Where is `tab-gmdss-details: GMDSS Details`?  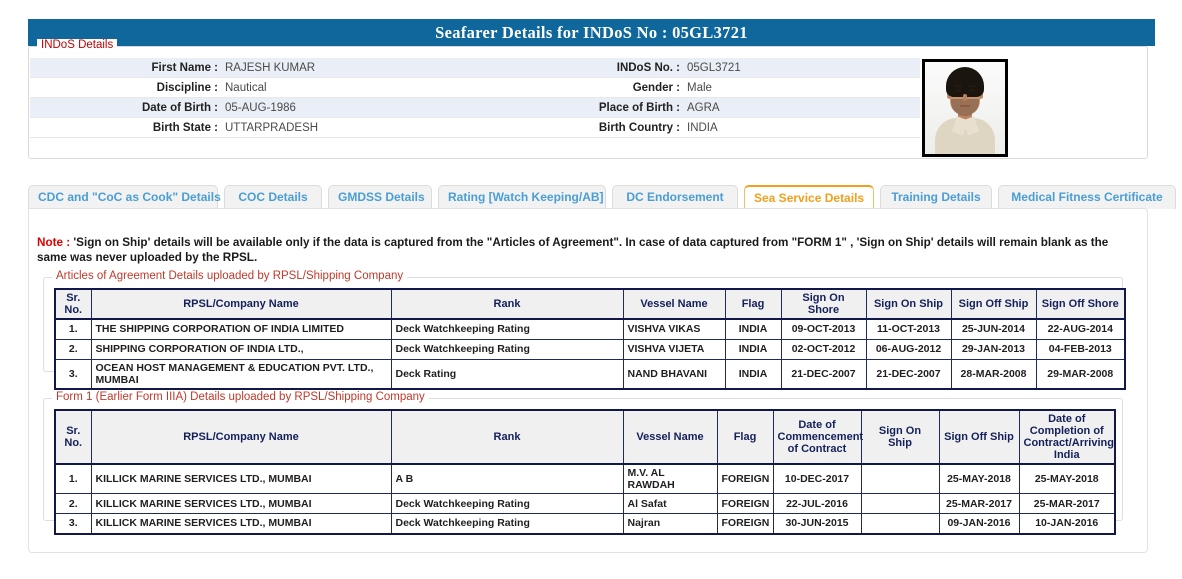
tab-gmdss-details: GMDSS Details is located at coordinates (380, 197).